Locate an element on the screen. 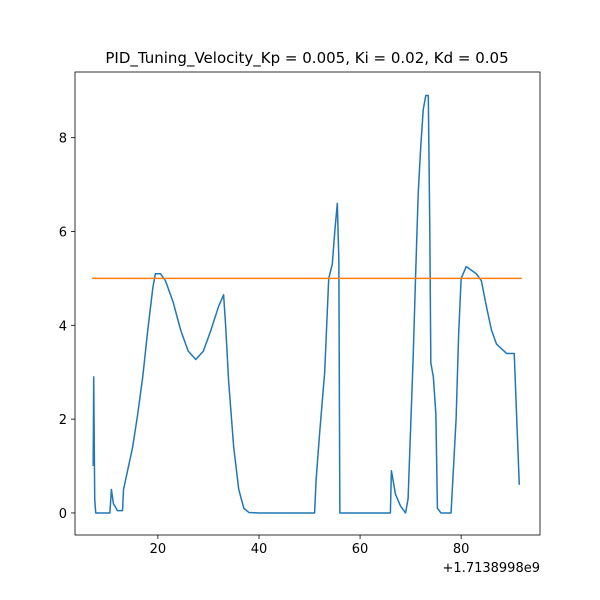 The width and height of the screenshot is (600, 600). y-tick-label: 6 is located at coordinates (63, 232).